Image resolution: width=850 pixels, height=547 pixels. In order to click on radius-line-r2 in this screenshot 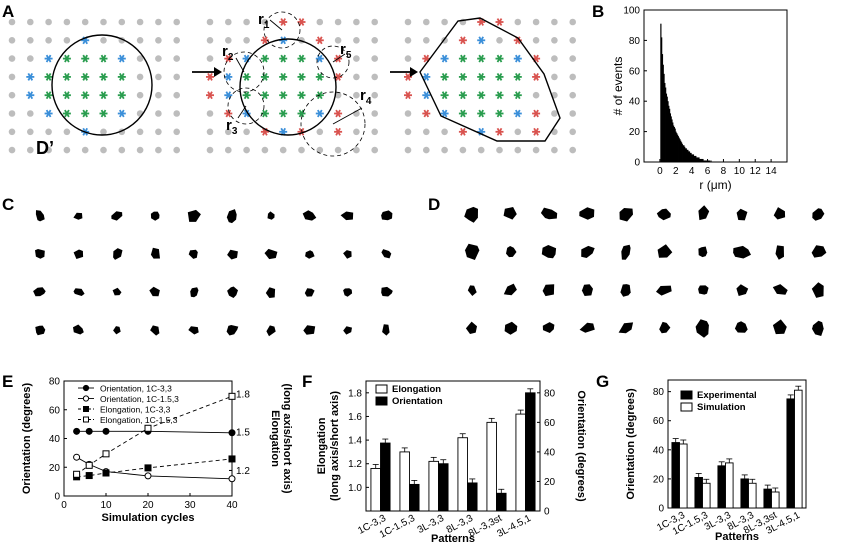, I will do `click(240, 65)`.